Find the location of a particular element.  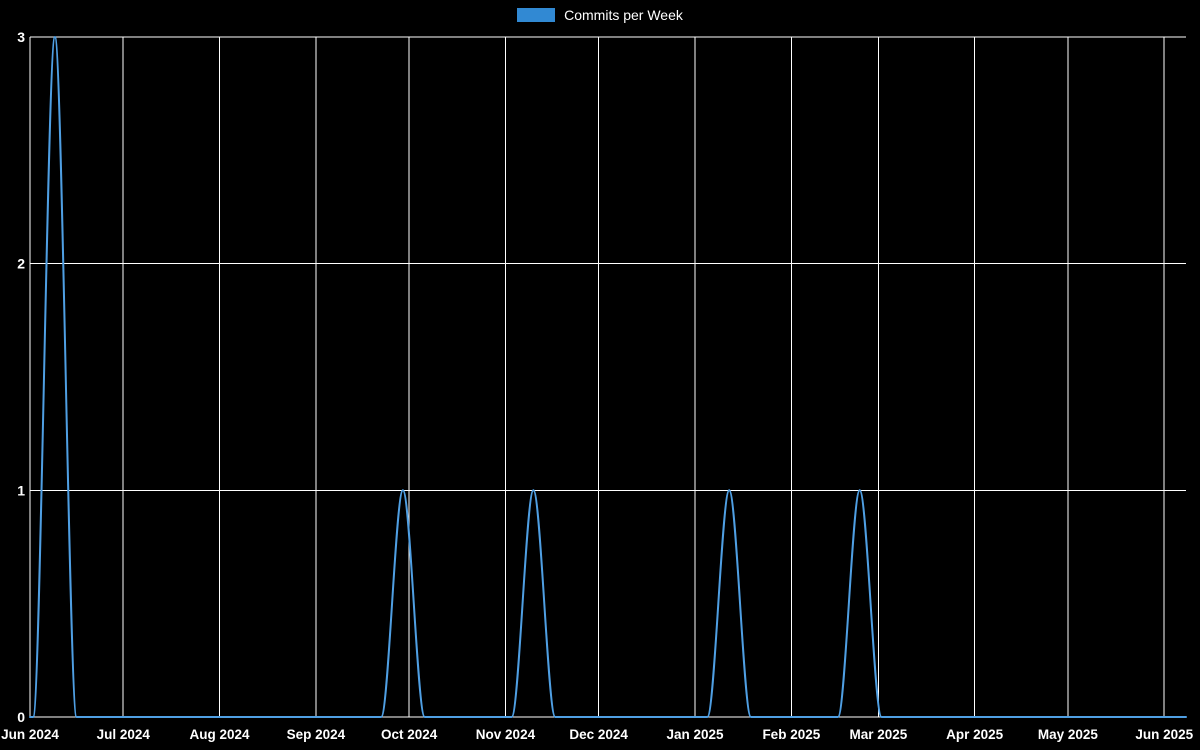

x-tick-label: Mar 2025 is located at coordinates (878, 734).